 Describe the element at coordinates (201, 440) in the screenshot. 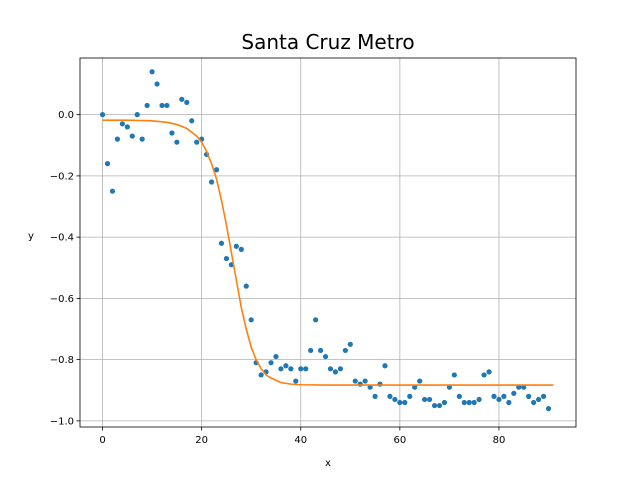

I see `x-tick-label: 20` at that location.